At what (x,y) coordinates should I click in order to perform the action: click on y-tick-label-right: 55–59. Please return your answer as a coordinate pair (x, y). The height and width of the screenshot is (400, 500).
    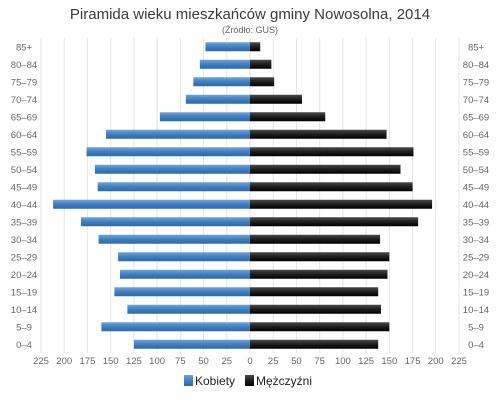
    Looking at the image, I should click on (476, 152).